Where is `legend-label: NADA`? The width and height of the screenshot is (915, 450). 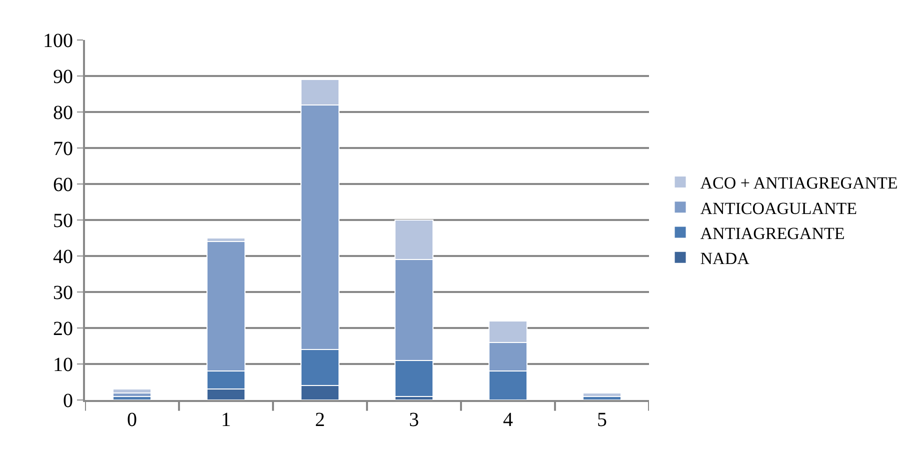 legend-label: NADA is located at coordinates (725, 258).